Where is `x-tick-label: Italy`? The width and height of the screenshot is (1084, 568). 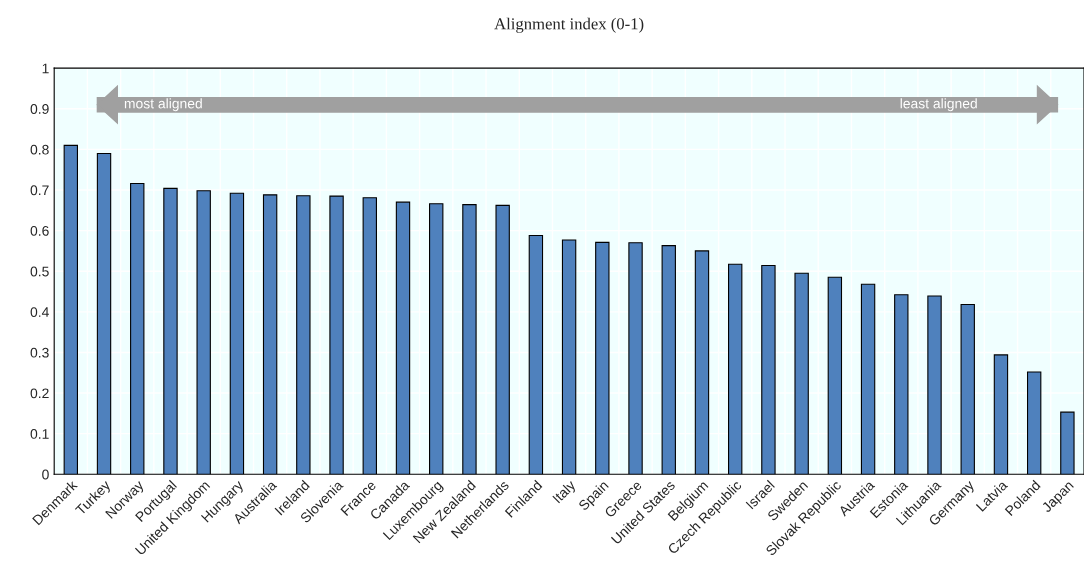 x-tick-label: Italy is located at coordinates (565, 492).